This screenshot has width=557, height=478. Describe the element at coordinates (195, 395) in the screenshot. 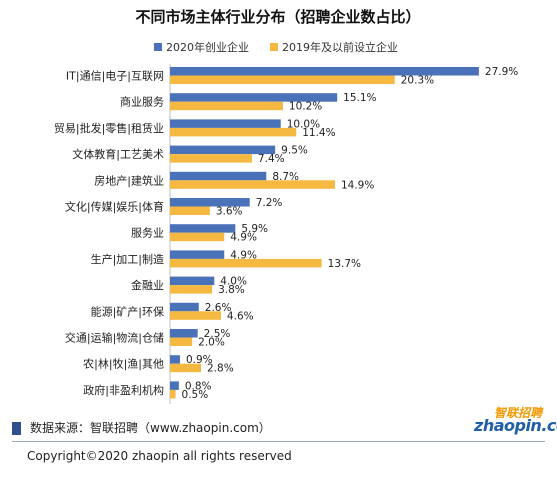

I see `data-label: 0.5%` at that location.